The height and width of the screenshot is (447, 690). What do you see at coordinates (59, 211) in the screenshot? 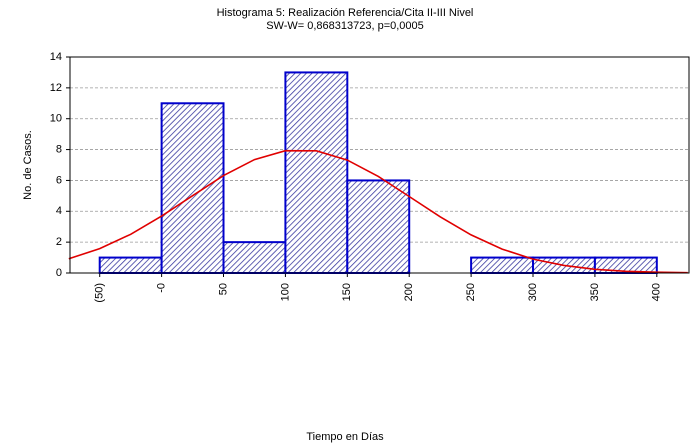
I see `y-tick-label: 4` at bounding box center [59, 211].